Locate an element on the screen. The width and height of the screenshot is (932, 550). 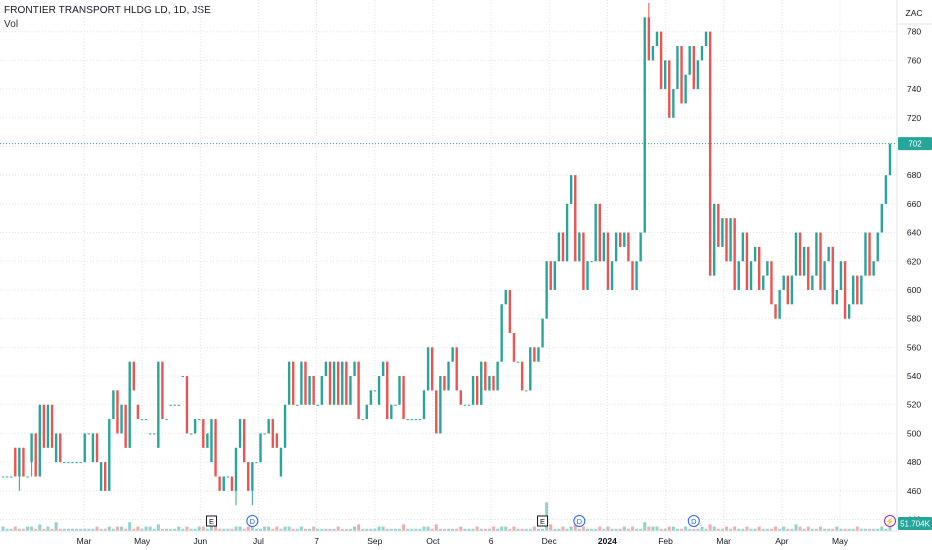
last-volume-label: 51.704K is located at coordinates (915, 524).